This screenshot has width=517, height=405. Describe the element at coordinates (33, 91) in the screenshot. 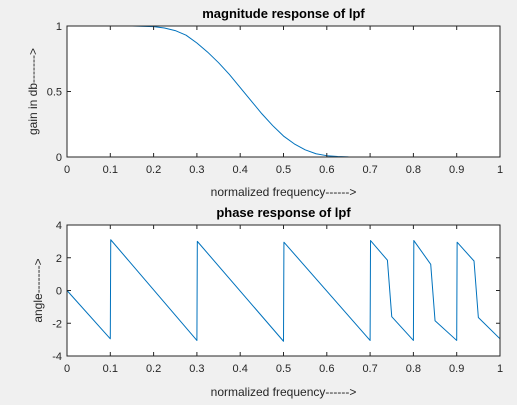

I see `magnitude-ylabel: gain in db------->` at that location.